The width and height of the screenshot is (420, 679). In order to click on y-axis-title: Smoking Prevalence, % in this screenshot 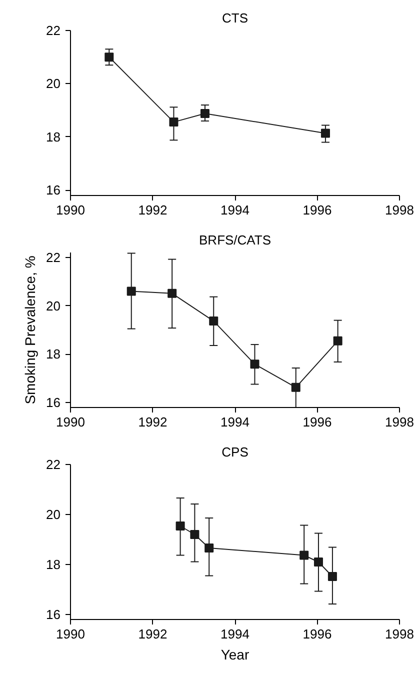, I will do `click(30, 330)`.